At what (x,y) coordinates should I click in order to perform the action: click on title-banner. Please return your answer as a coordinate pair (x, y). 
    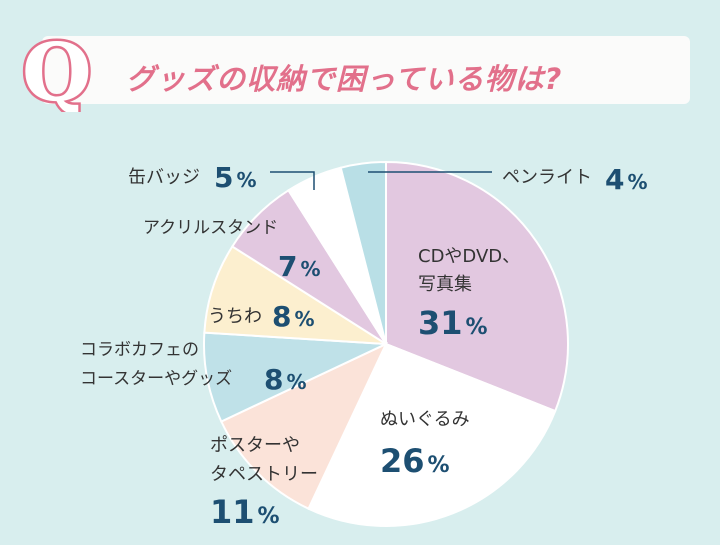
    Looking at the image, I should click on (366, 70).